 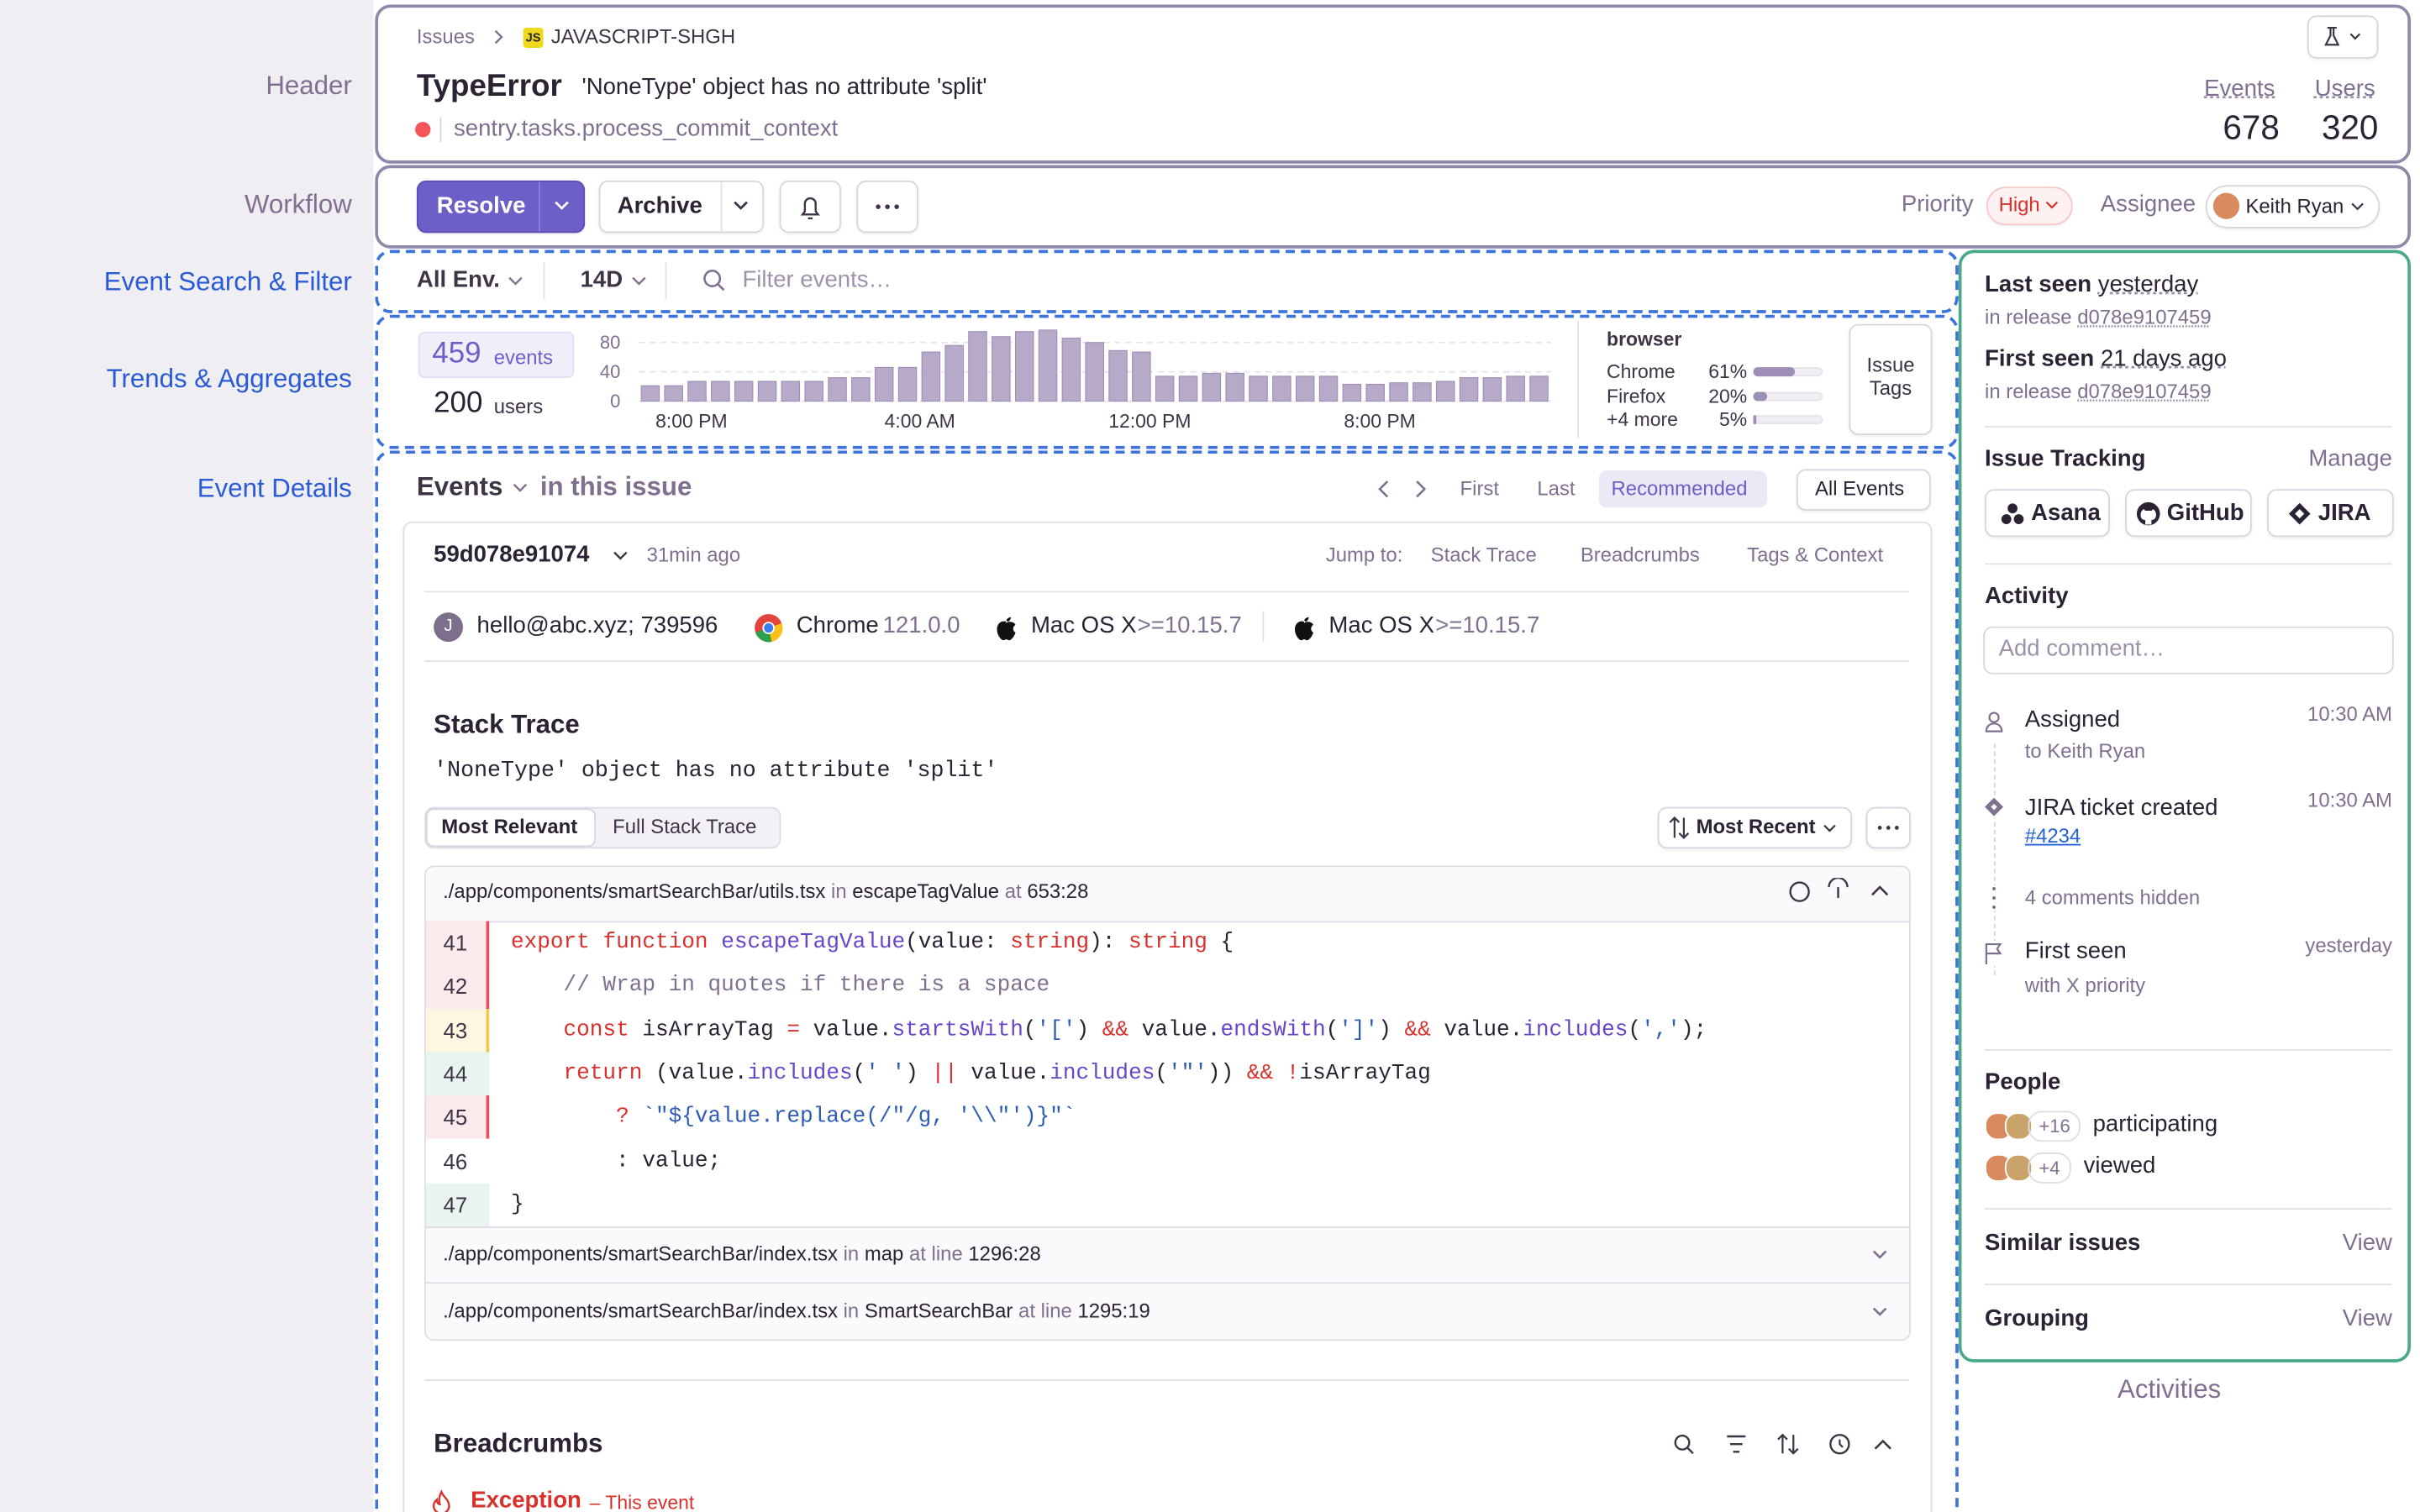 What do you see at coordinates (1890, 376) in the screenshot?
I see `issue-tags-label: Issue Tags` at bounding box center [1890, 376].